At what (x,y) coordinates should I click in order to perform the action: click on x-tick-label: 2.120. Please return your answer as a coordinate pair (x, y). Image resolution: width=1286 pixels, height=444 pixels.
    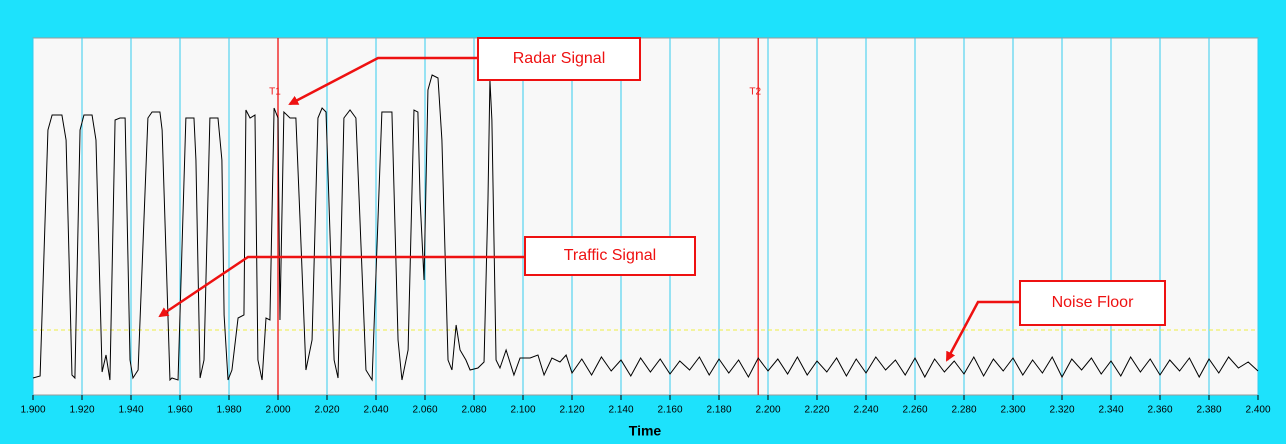
    Looking at the image, I should click on (571, 410).